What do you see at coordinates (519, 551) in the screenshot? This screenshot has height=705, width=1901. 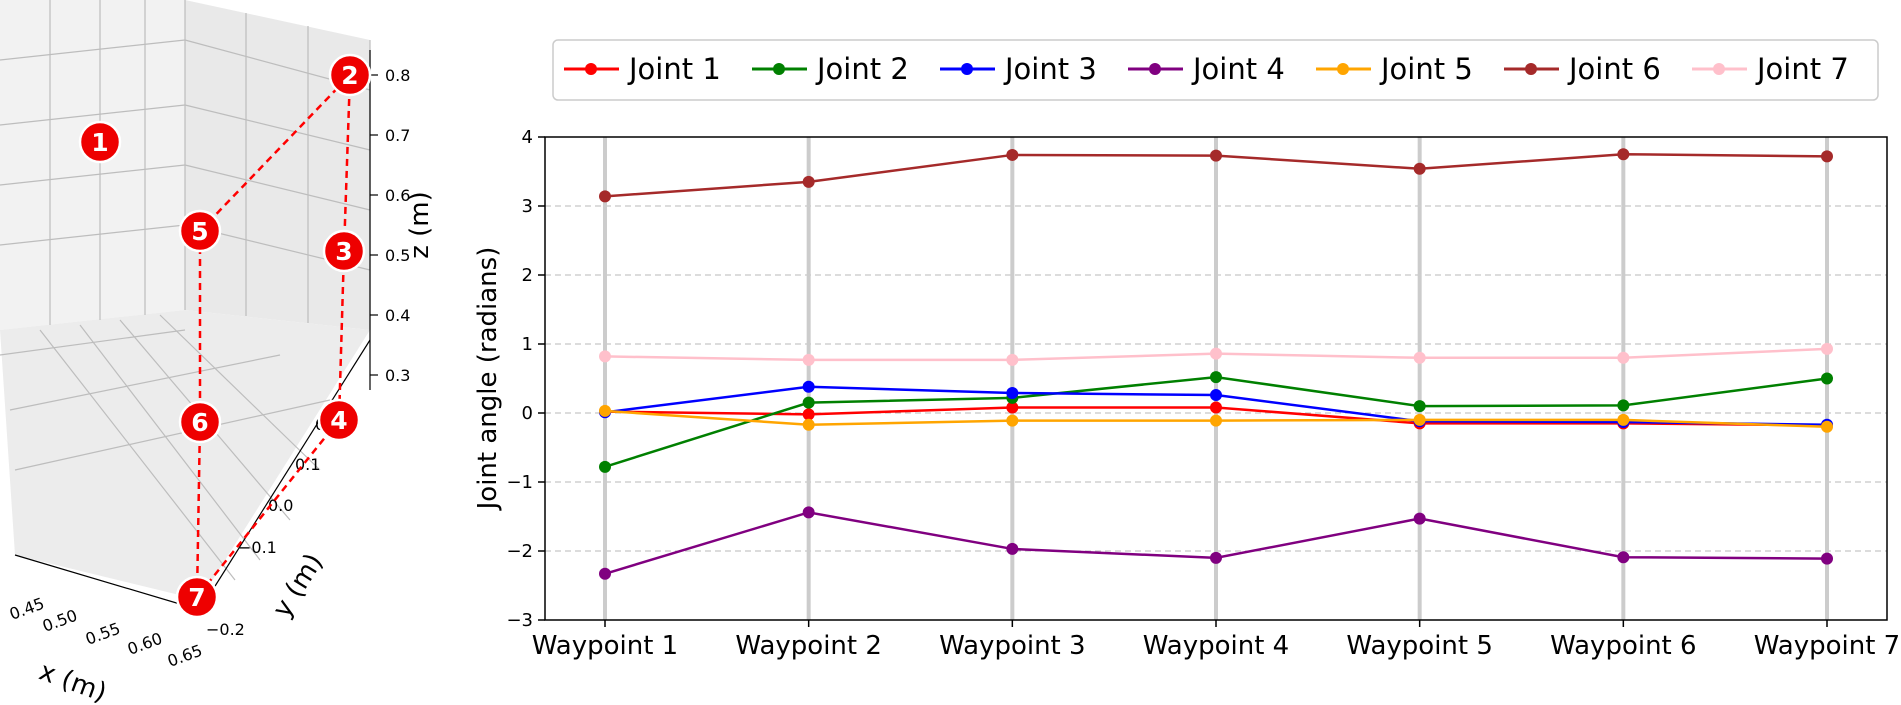 I see `y-tick-label: −2` at bounding box center [519, 551].